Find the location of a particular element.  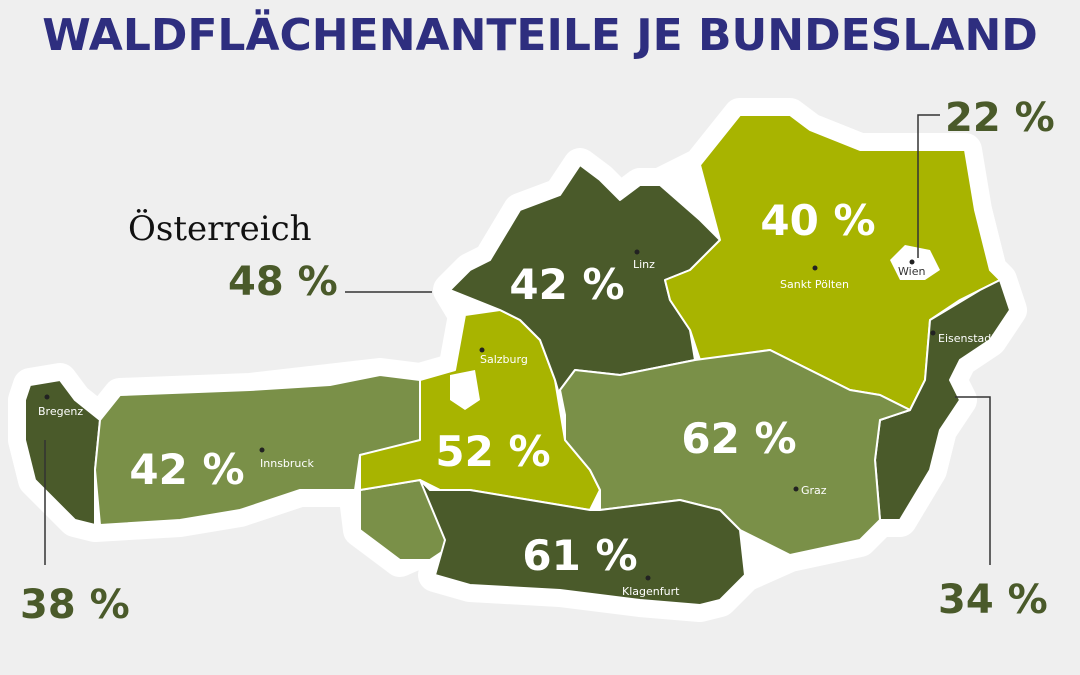

share-label: 61 % is located at coordinates (579, 555).